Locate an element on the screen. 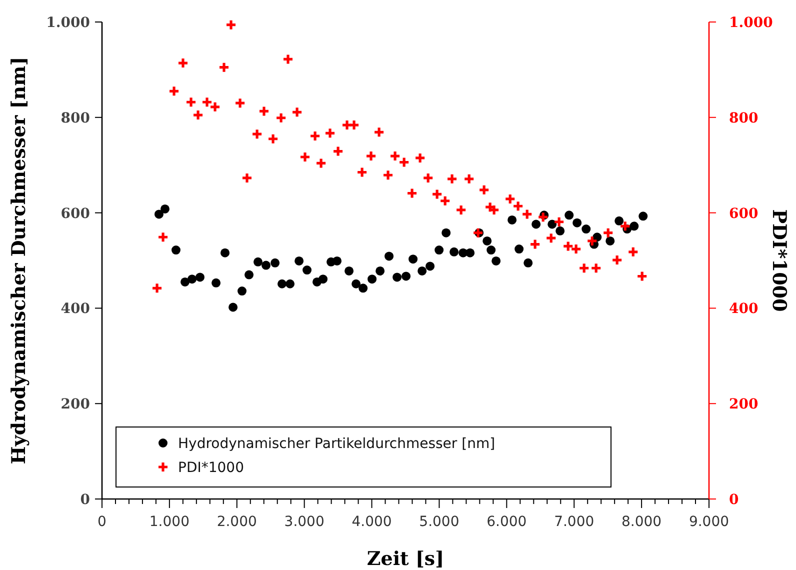 The image size is (796, 570). legend-label: PDI*1000 is located at coordinates (211, 468).